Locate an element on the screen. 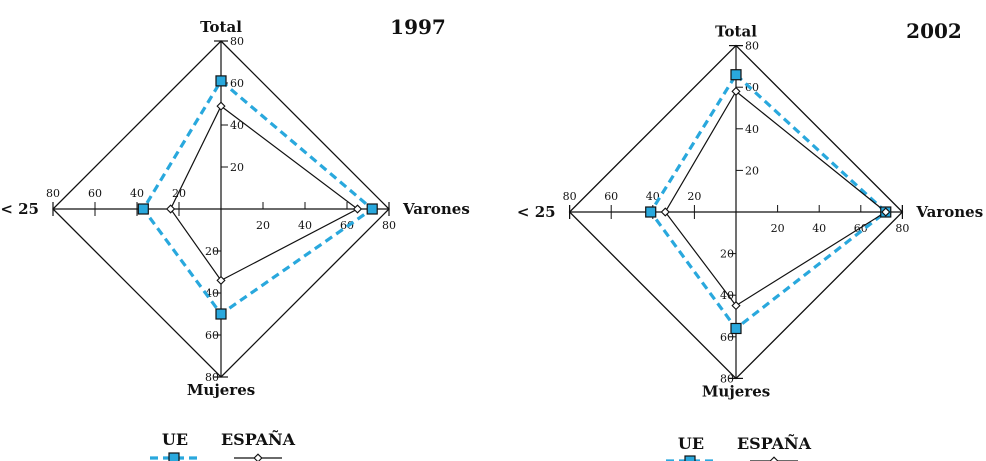  tick-label-mujeres: 60 is located at coordinates (212, 335).